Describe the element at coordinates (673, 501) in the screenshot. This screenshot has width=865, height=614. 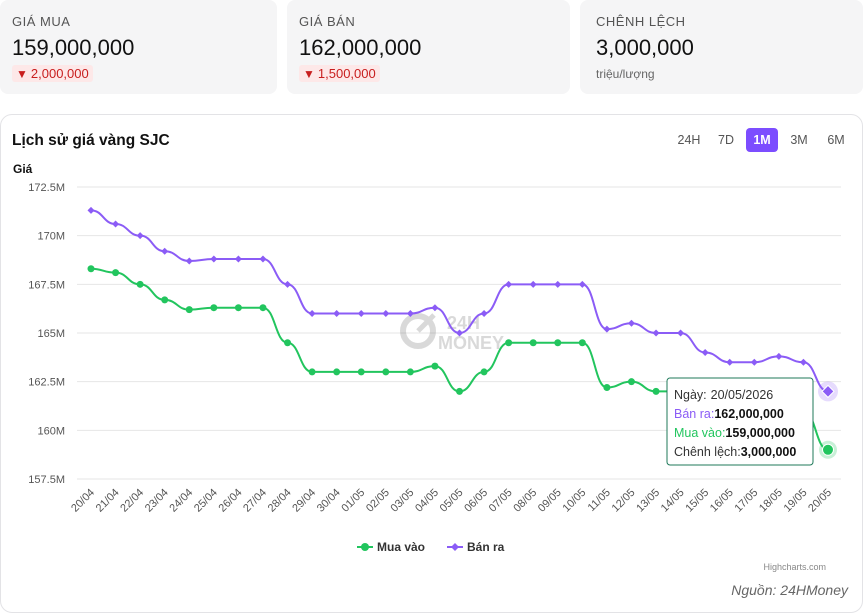
I see `x-tick-label: 14/05` at that location.